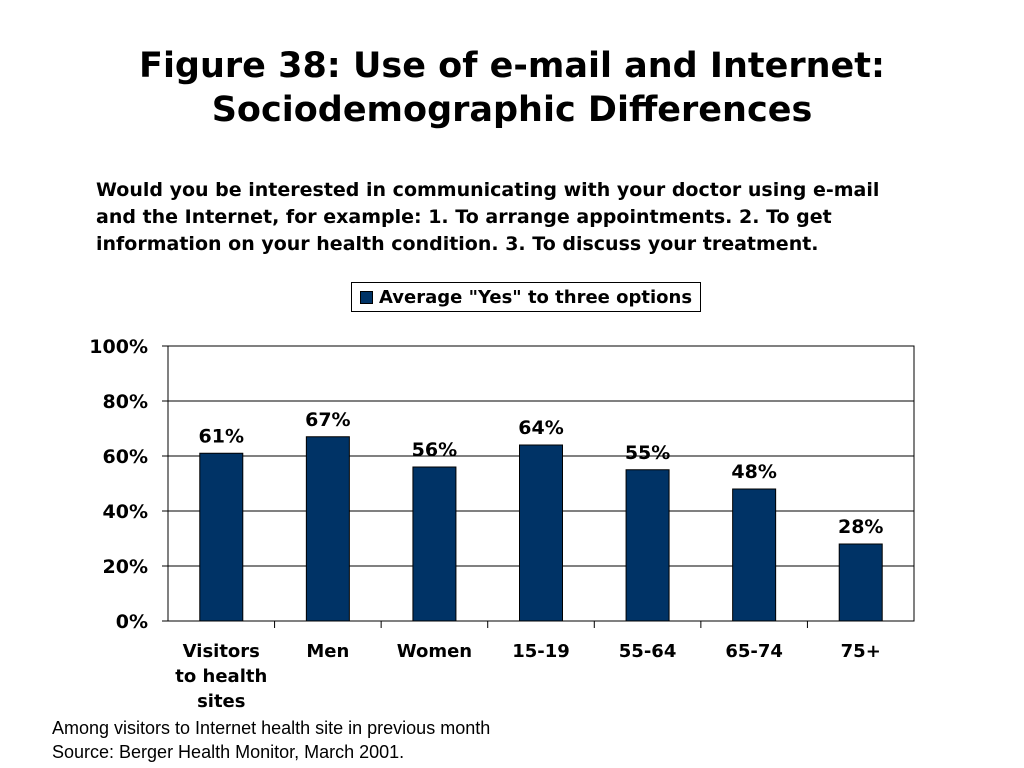 The height and width of the screenshot is (768, 1024). I want to click on data-label: 48%, so click(753, 472).